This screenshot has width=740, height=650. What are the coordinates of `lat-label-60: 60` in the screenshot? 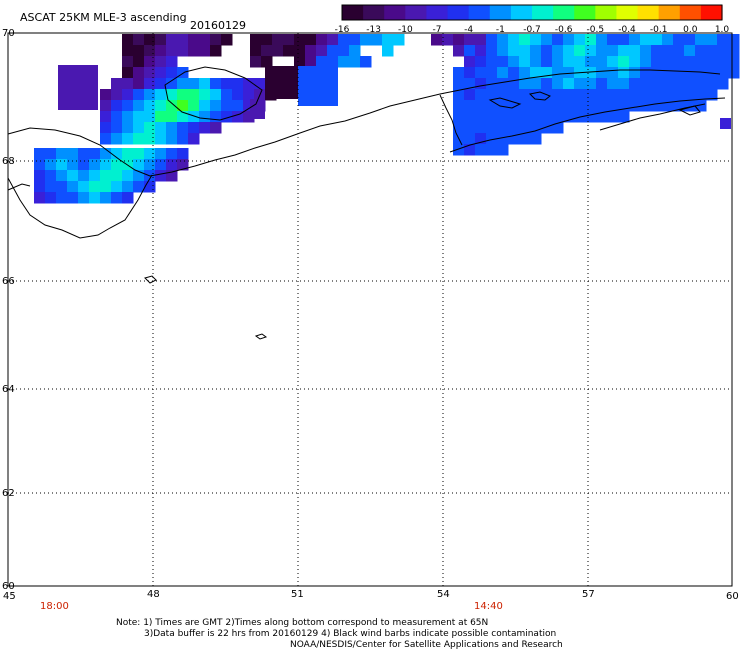 It's located at (8, 586).